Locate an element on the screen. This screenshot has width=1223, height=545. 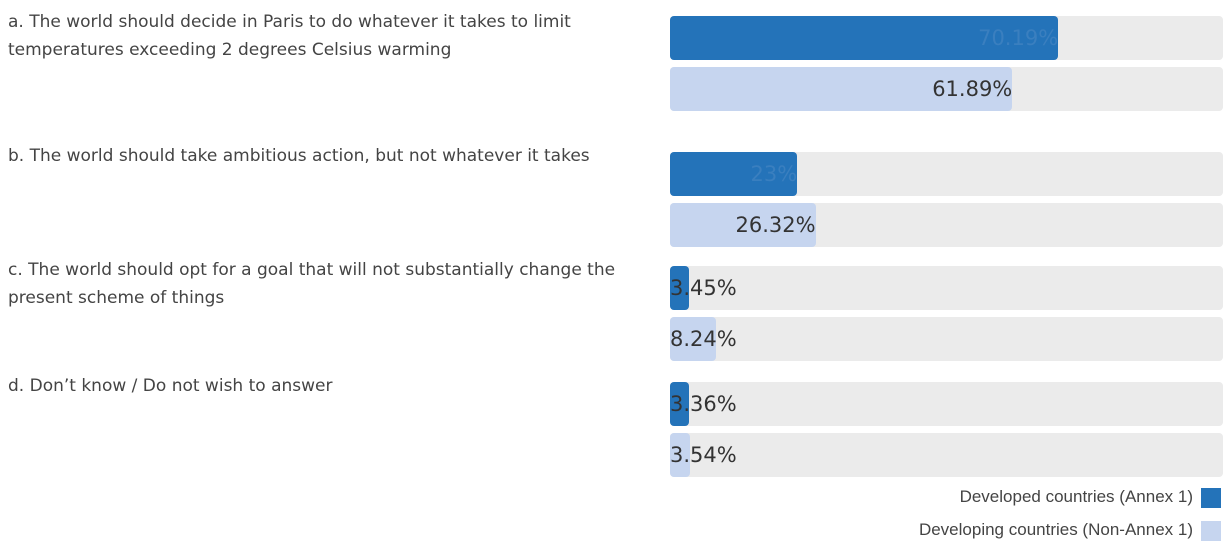
bar-track: 26.32% is located at coordinates (946, 225).